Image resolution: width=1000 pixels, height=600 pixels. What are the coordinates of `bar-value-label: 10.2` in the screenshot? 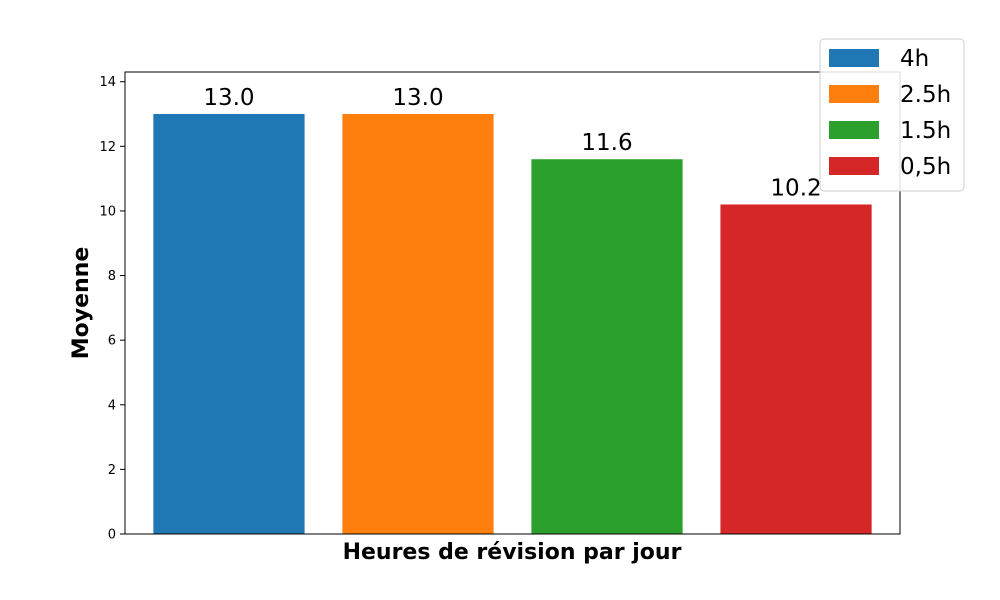 It's located at (795, 188).